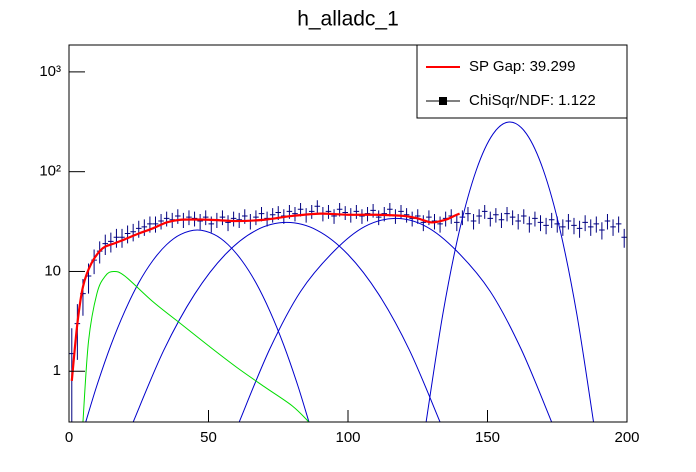  I want to click on x-tick-label: 0, so click(69, 437).